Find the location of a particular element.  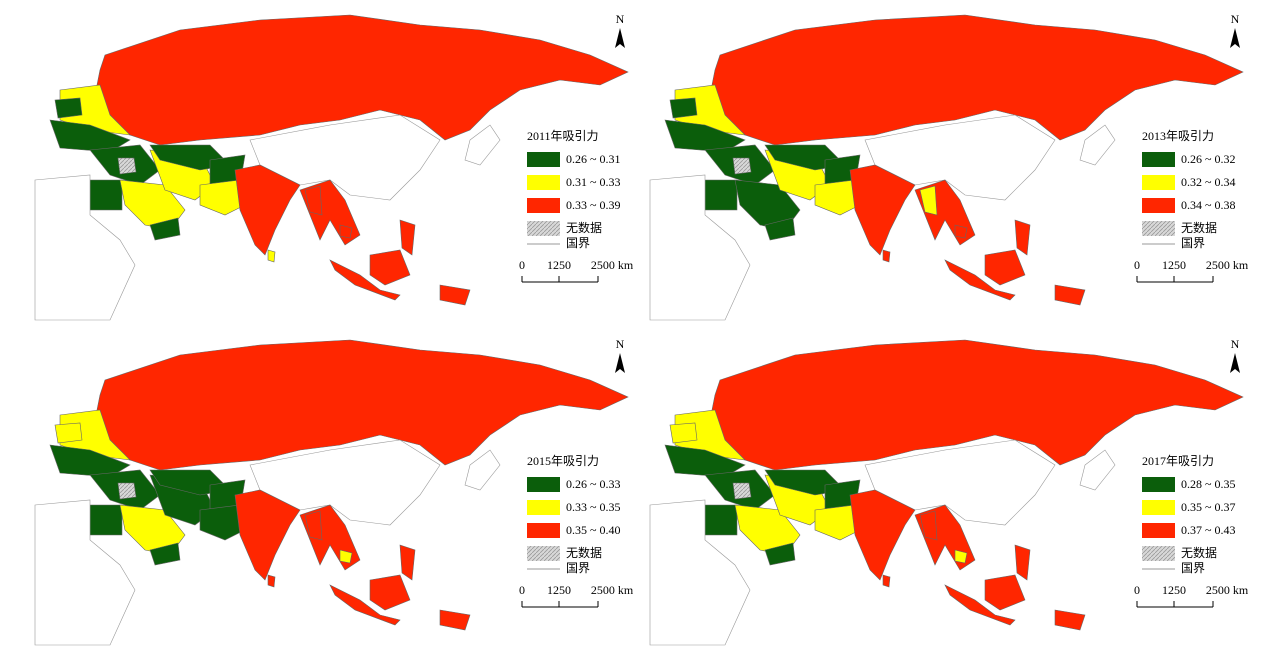

legend-label: 0.32 ~ 0.34 is located at coordinates (1208, 182).